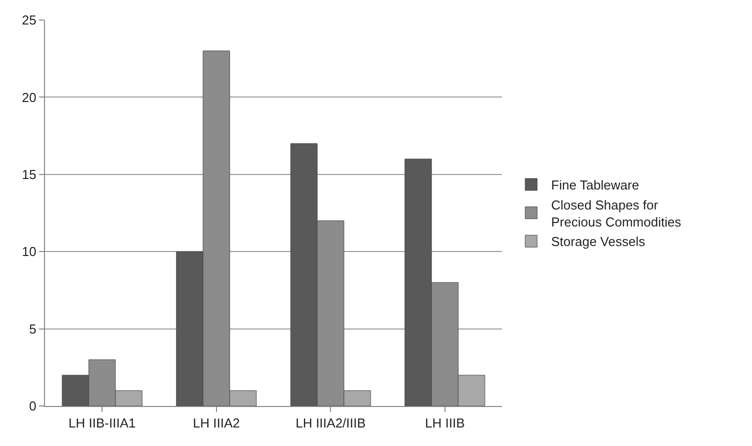 The image size is (752, 446). Describe the element at coordinates (29, 252) in the screenshot. I see `y-tick-label: 10` at that location.